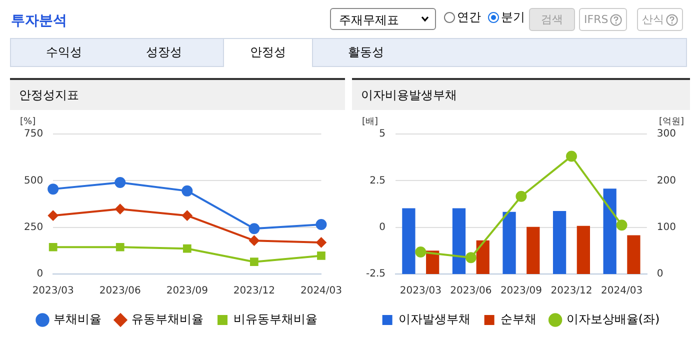 Image resolution: width=697 pixels, height=342 pixels. What do you see at coordinates (382, 134) in the screenshot?
I see `y-tick-label: 5` at bounding box center [382, 134].